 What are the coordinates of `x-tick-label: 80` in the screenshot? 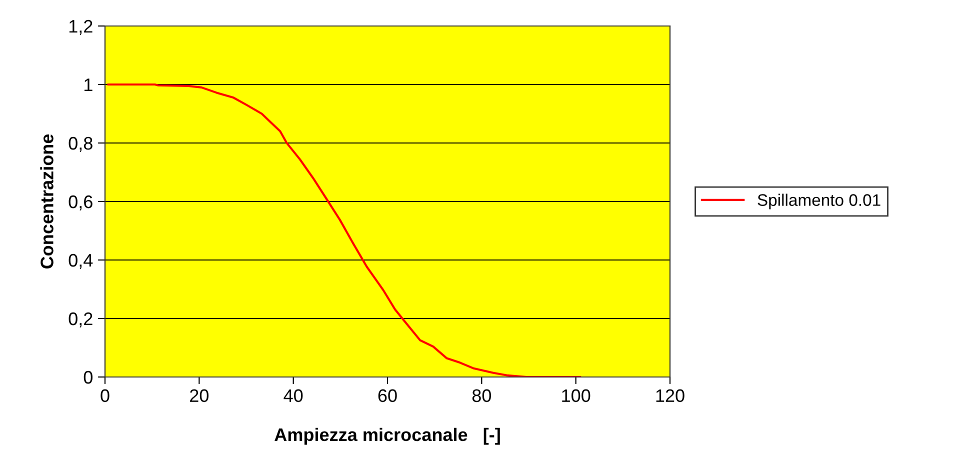 It's located at (482, 395).